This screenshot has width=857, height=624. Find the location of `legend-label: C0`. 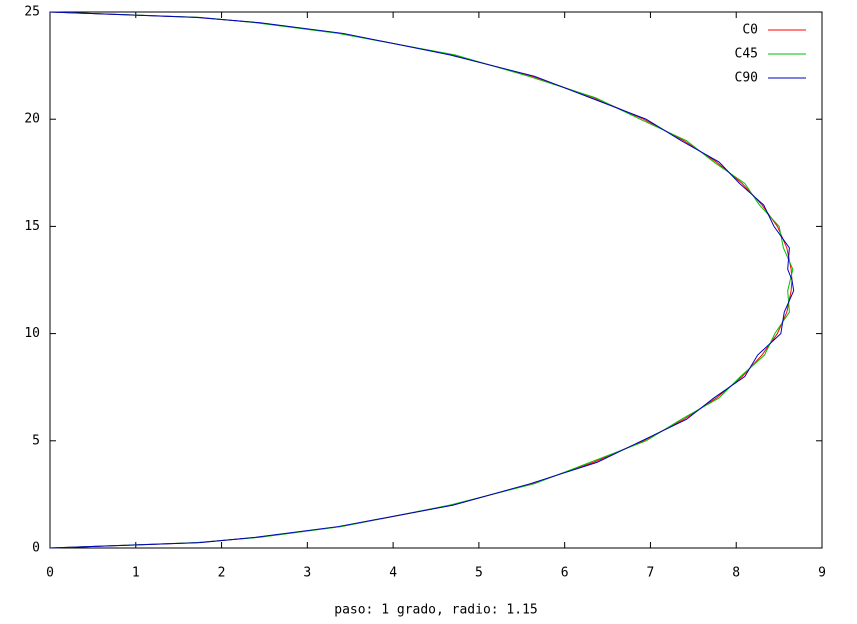

legend-label: C0 is located at coordinates (750, 30).